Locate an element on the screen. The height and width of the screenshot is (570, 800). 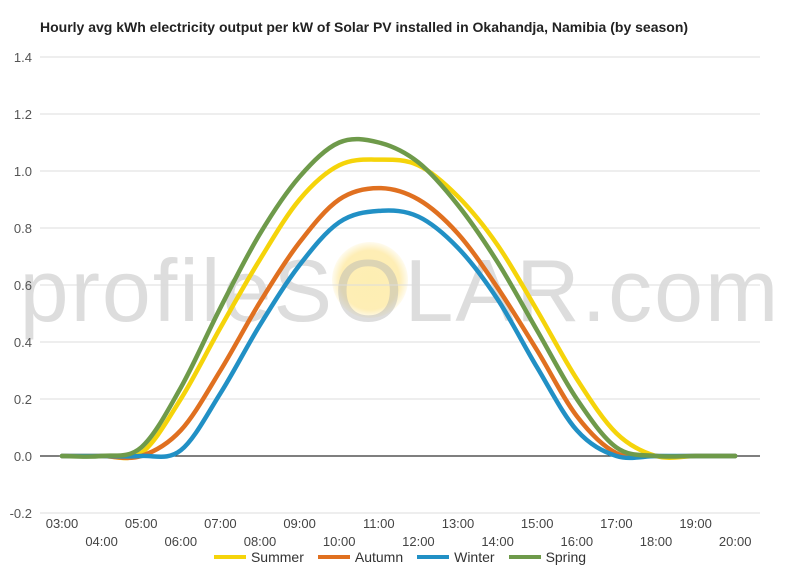
legend: Summer Autumn Winter Spring is located at coordinates (400, 557).